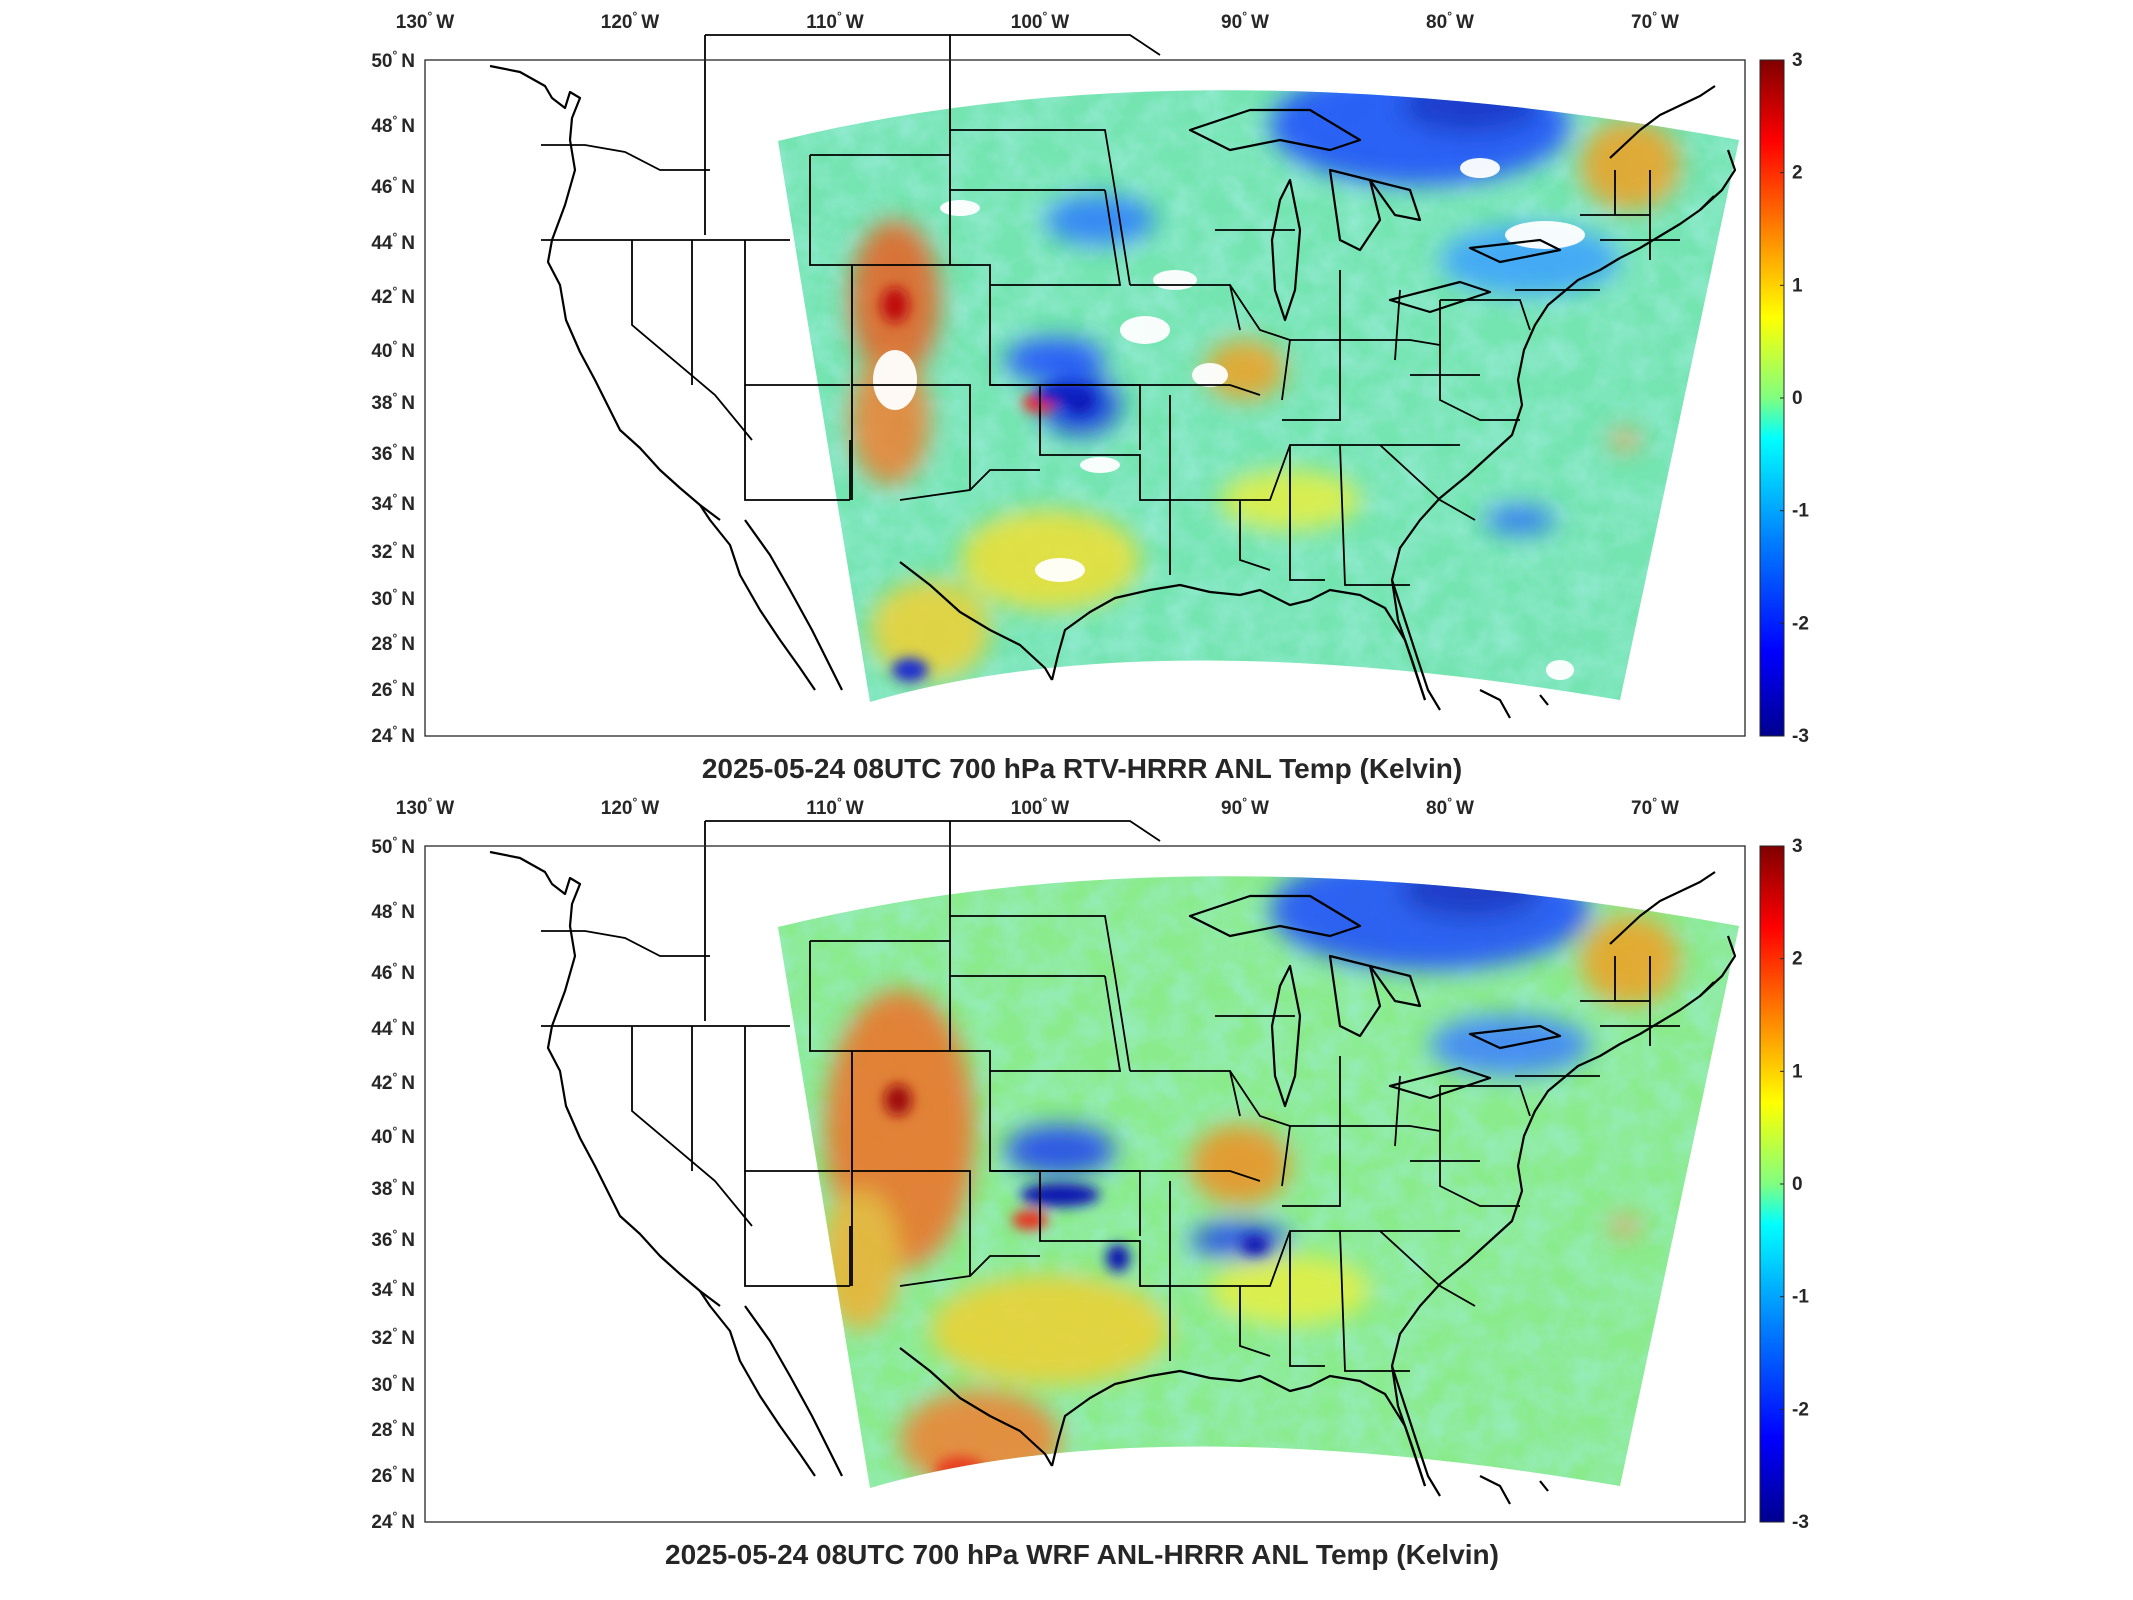 The height and width of the screenshot is (1600, 2133). I want to click on top-lon-ticks: 130° W 120° W 110° W 100° W 90° W 80° W 70° W, so click(1037, 21).